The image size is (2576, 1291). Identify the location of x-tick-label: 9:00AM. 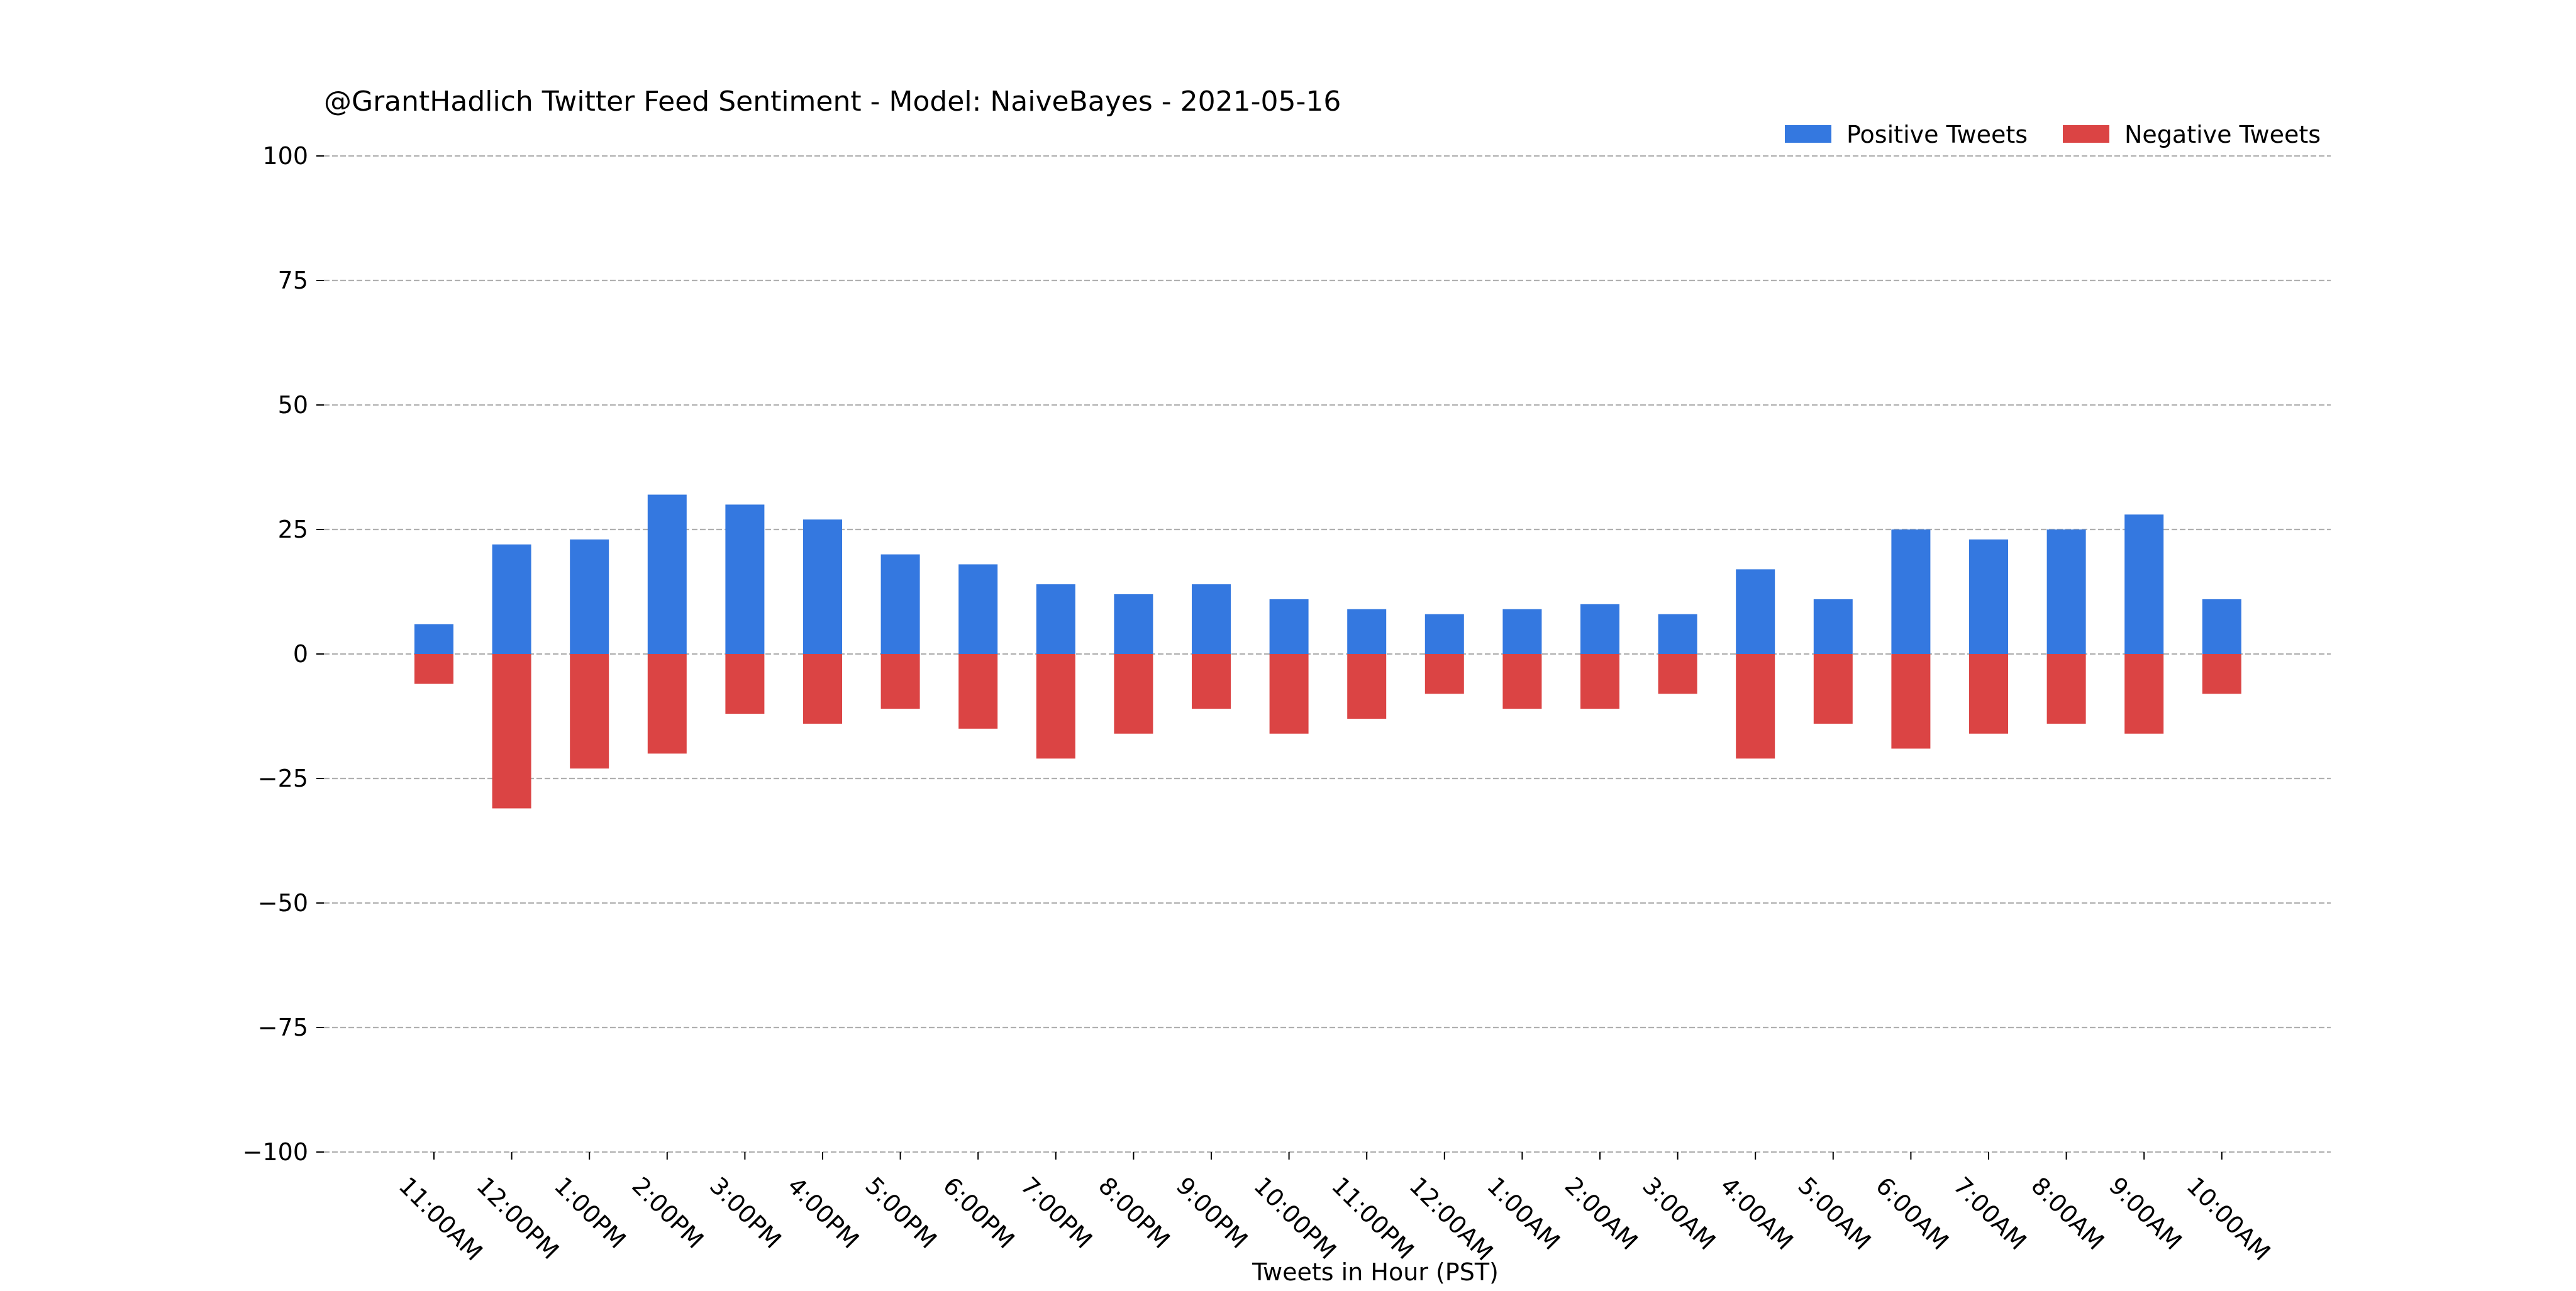
(2145, 1213).